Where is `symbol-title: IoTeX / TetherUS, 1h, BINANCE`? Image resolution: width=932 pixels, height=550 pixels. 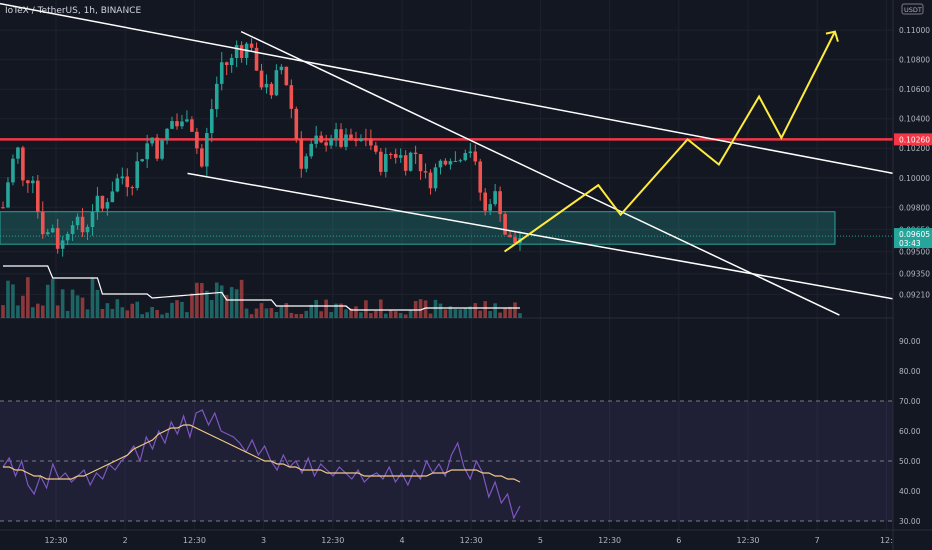 symbol-title: IoTeX / TetherUS, 1h, BINANCE is located at coordinates (73, 11).